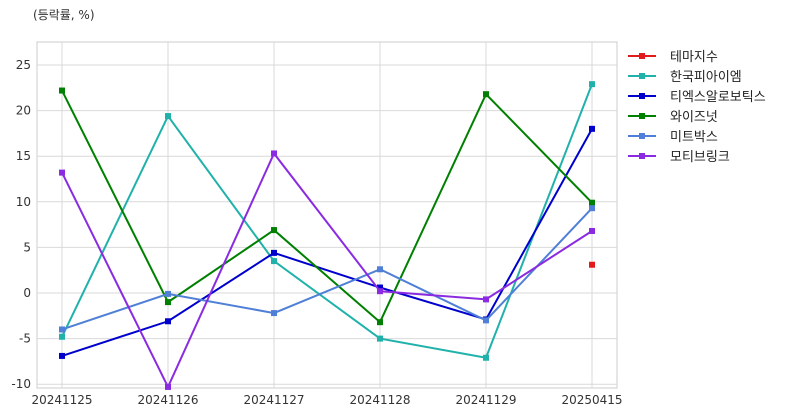  Describe the element at coordinates (27, 293) in the screenshot. I see `y-tick-label: 0` at that location.